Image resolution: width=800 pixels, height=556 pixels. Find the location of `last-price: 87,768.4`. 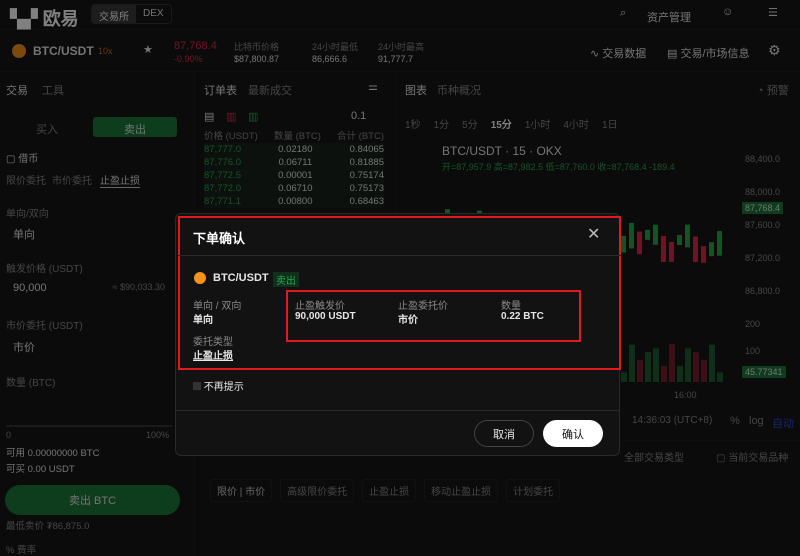

last-price: 87,768.4 is located at coordinates (195, 46).